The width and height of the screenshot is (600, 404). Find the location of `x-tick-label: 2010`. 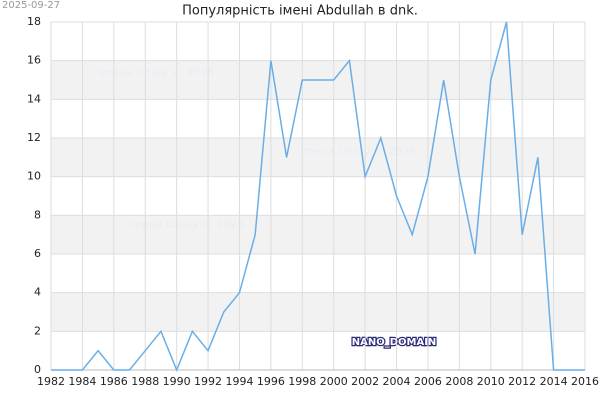

x-tick-label: 2010 is located at coordinates (491, 381).